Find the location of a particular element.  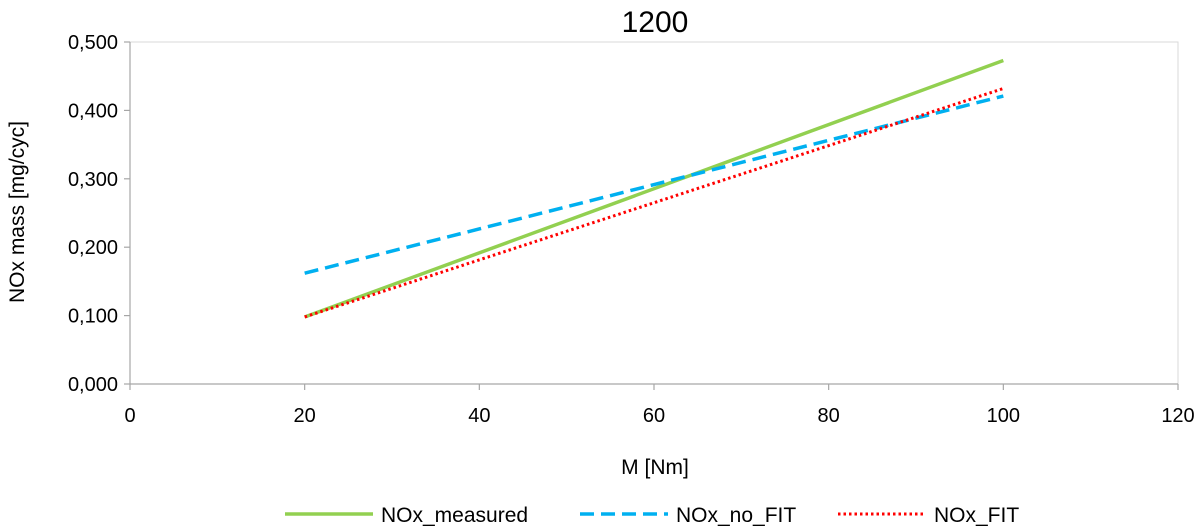

legend-label: NOx_measured is located at coordinates (454, 515).